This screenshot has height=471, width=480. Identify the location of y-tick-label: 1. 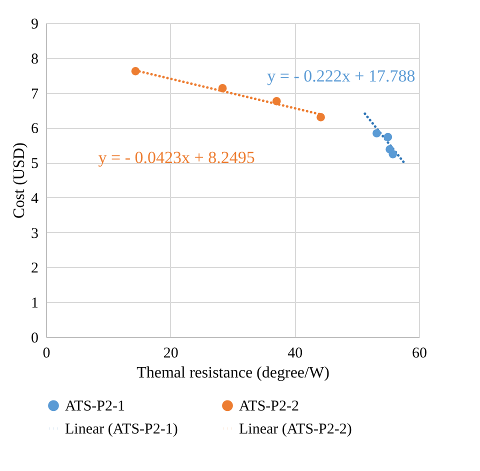
(34, 304).